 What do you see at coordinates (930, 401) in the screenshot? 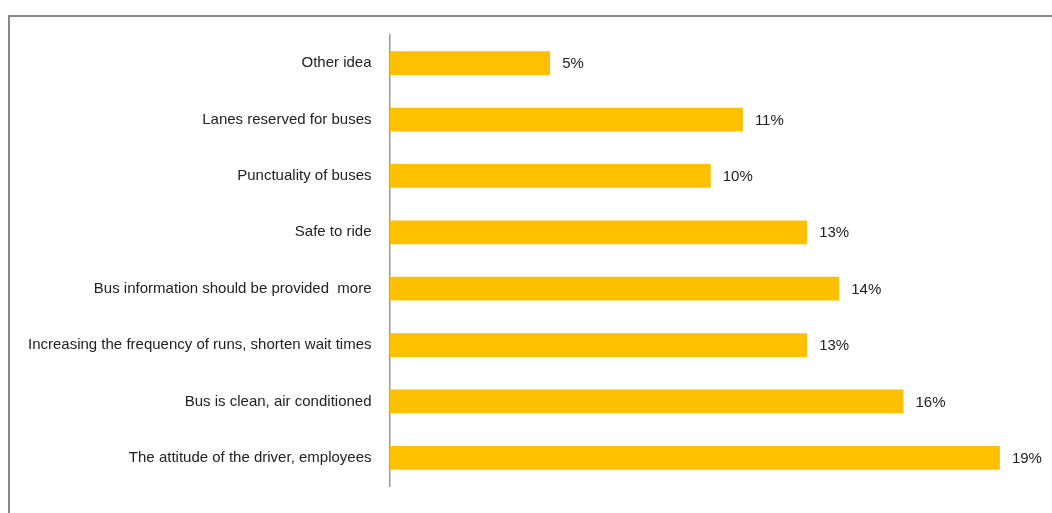
I see `data-label: 16%` at bounding box center [930, 401].